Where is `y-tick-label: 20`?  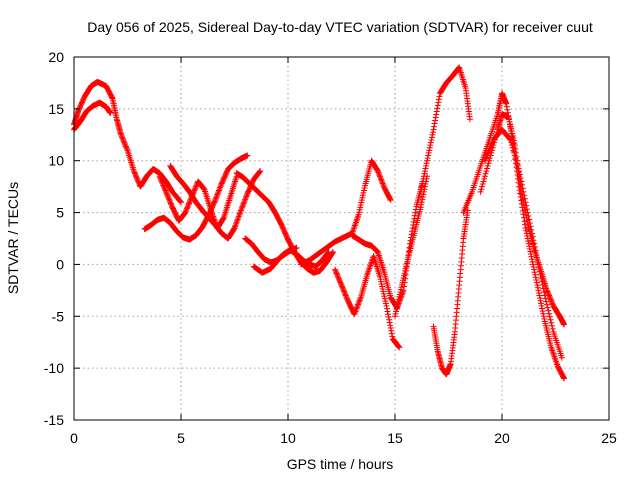 y-tick-label: 20 is located at coordinates (56, 57).